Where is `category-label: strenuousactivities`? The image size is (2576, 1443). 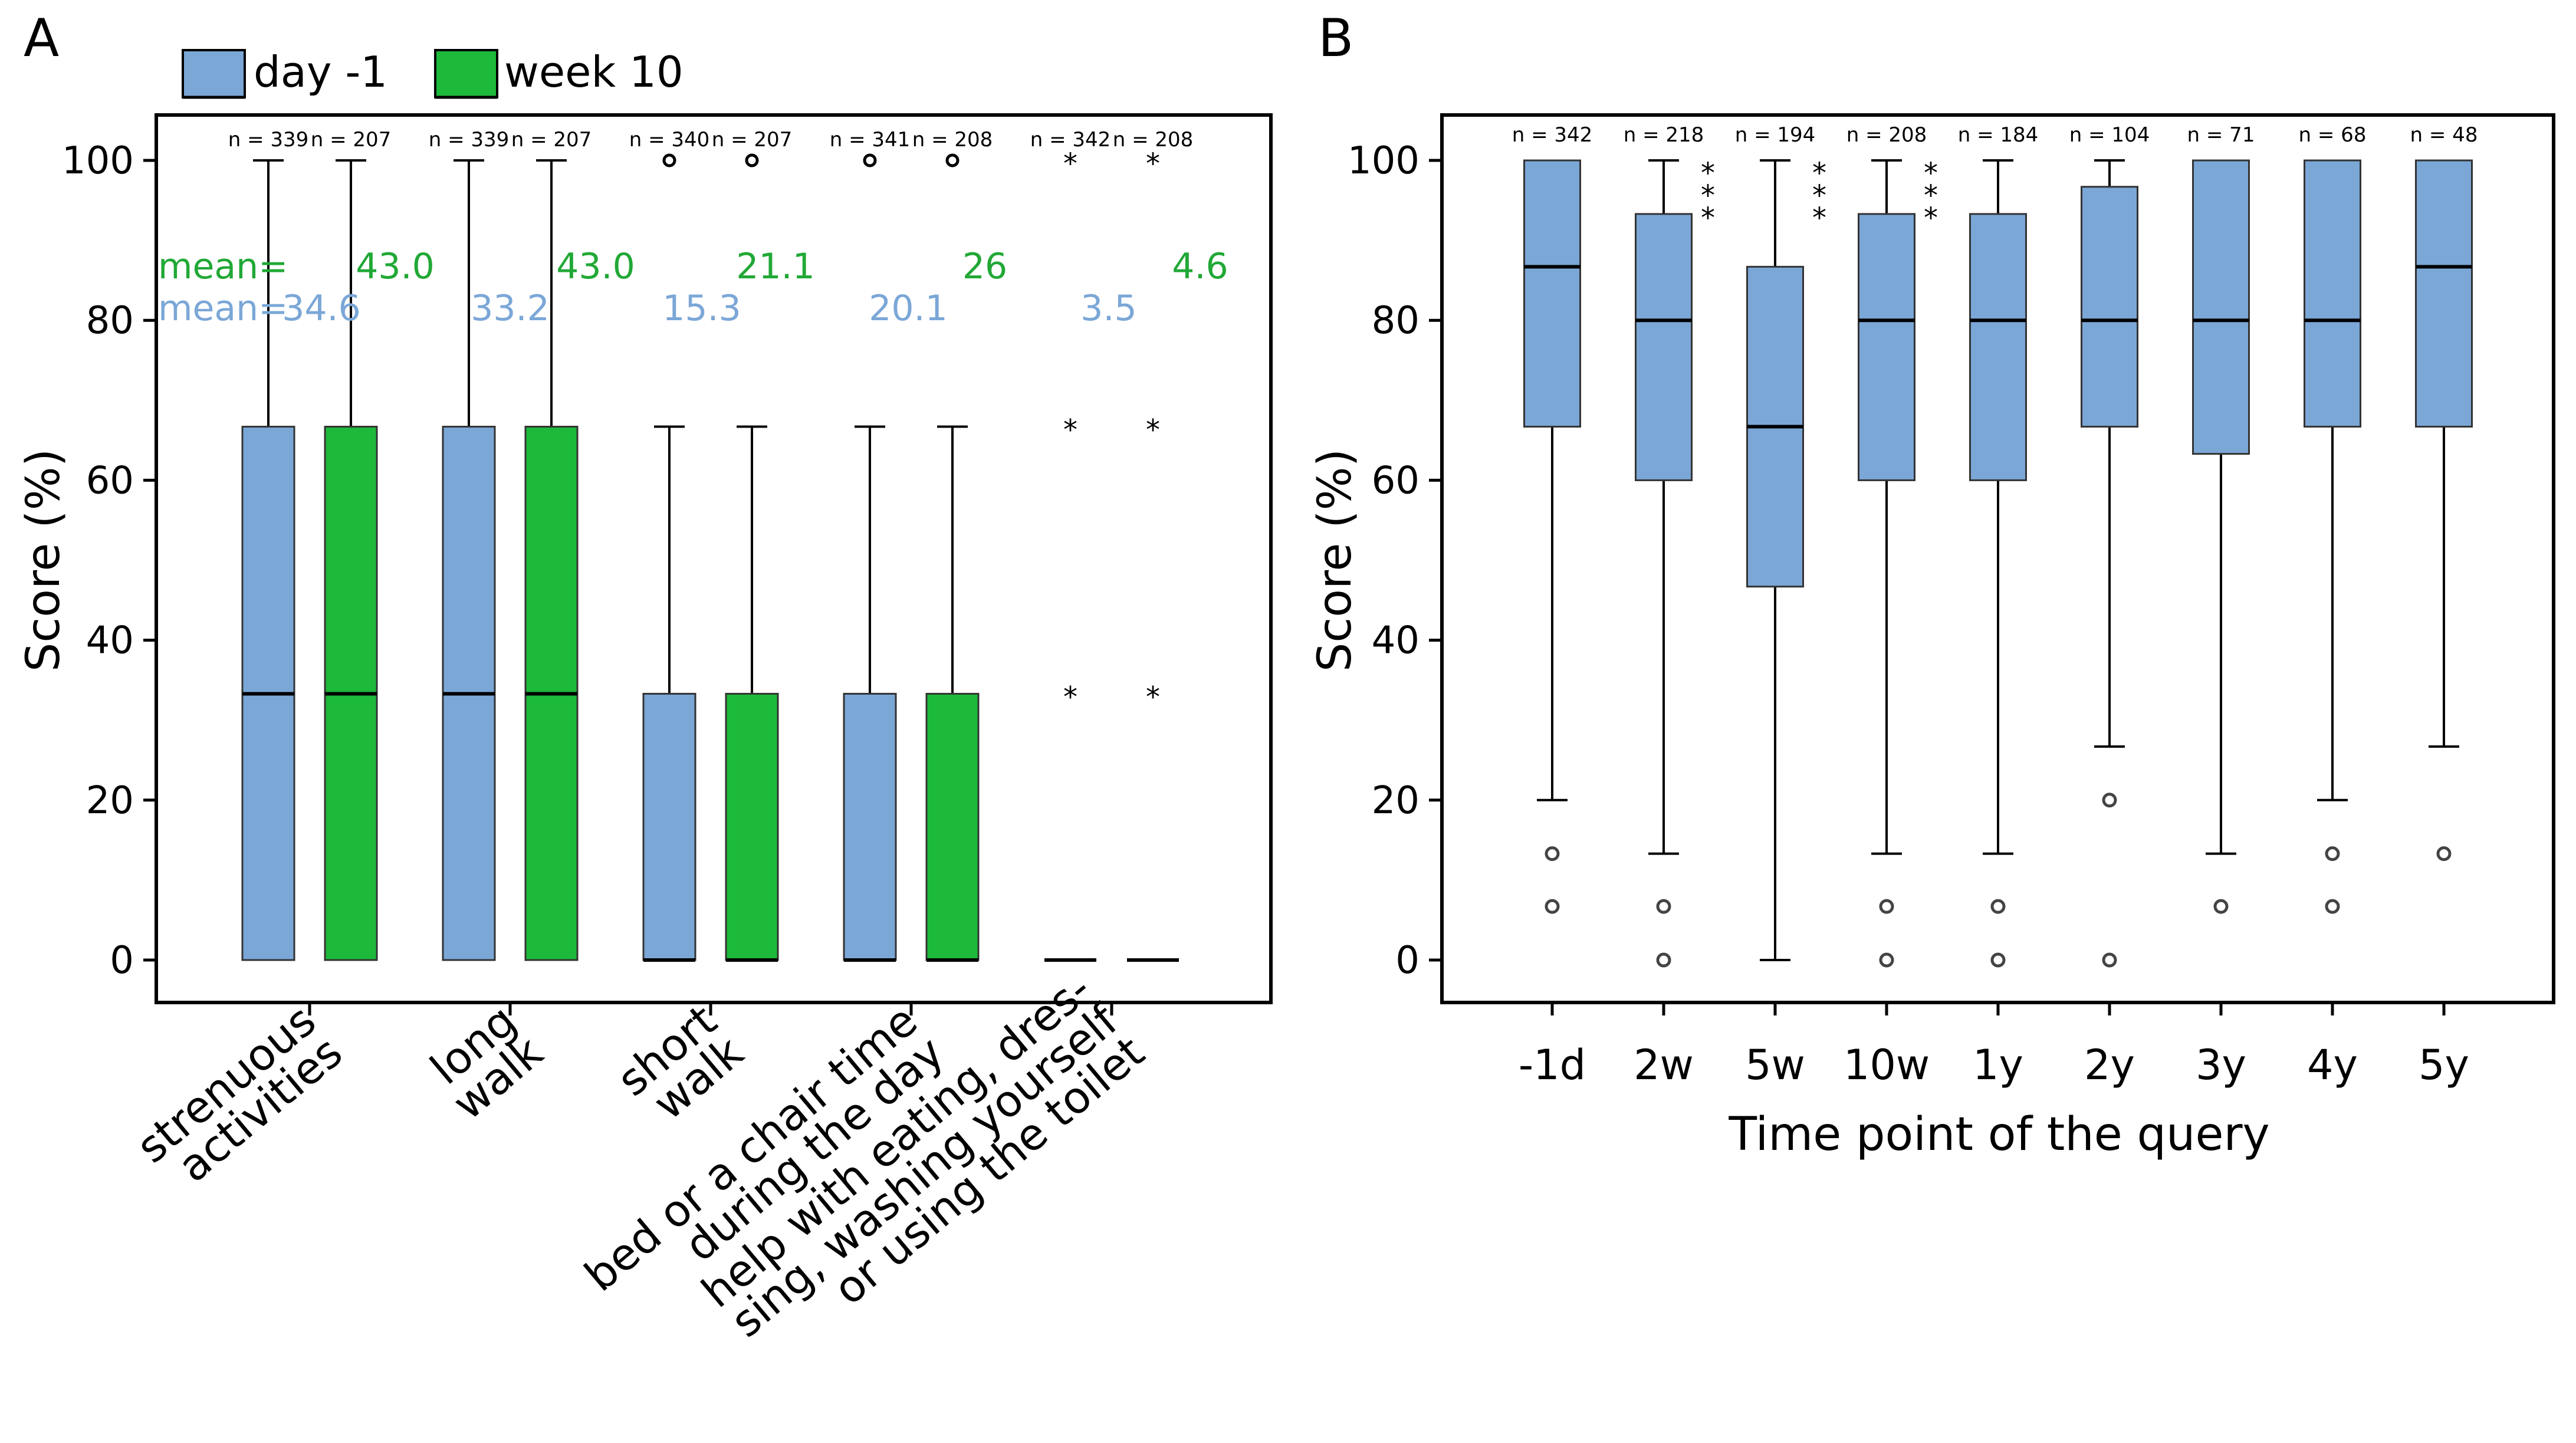 category-label: strenuousactivities is located at coordinates (240, 1100).